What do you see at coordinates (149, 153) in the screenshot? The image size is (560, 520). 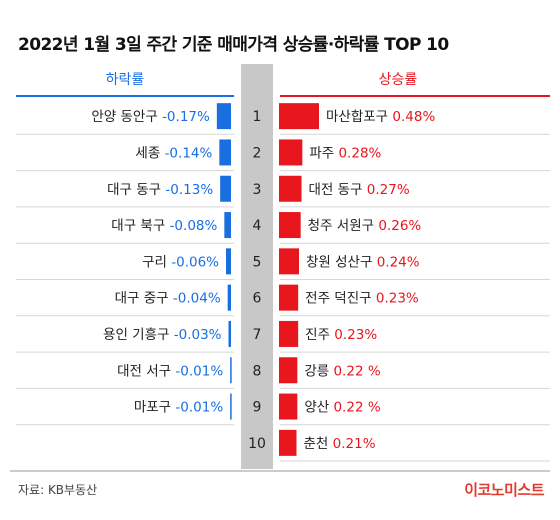 I see `fall-region: 세종` at bounding box center [149, 153].